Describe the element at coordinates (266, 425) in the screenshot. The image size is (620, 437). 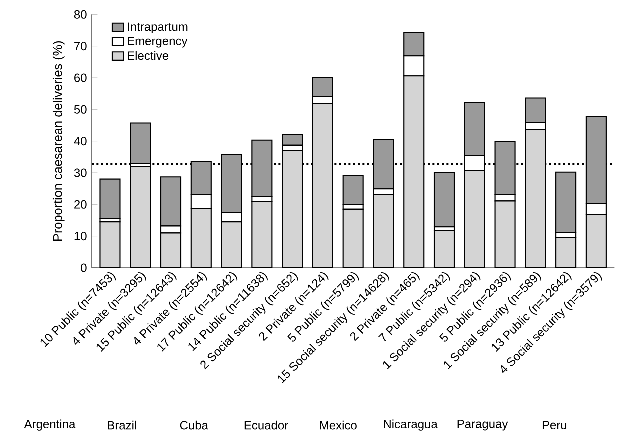
I see `text: Ecuador` at that location.